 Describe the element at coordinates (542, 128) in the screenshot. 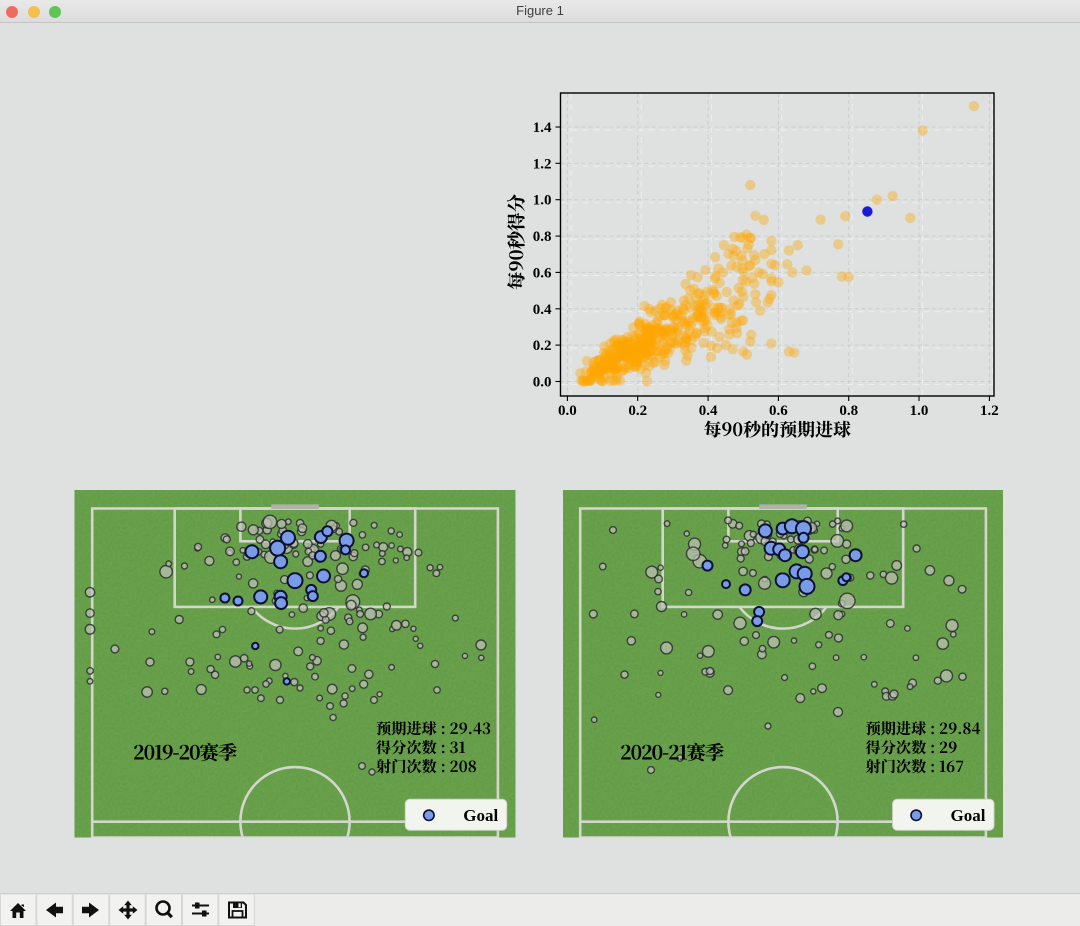

I see `svg-text: 1.4` at that location.